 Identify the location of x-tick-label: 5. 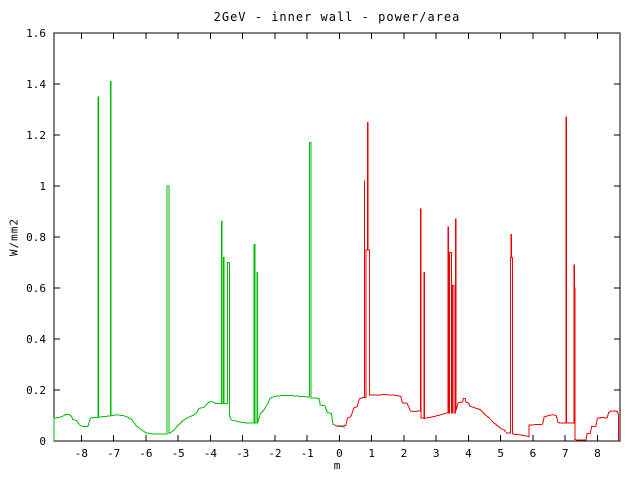
(500, 453).